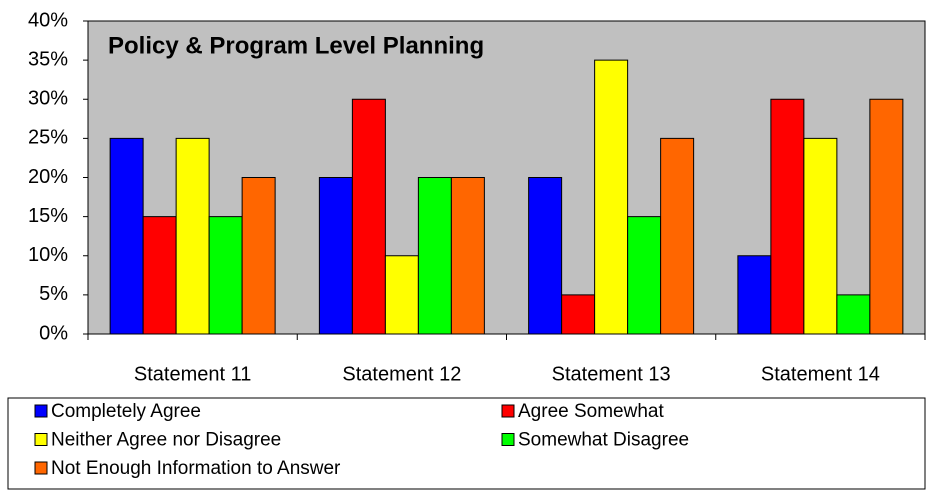 This screenshot has height=490, width=930. I want to click on y-tick-label: 20%, so click(48, 177).